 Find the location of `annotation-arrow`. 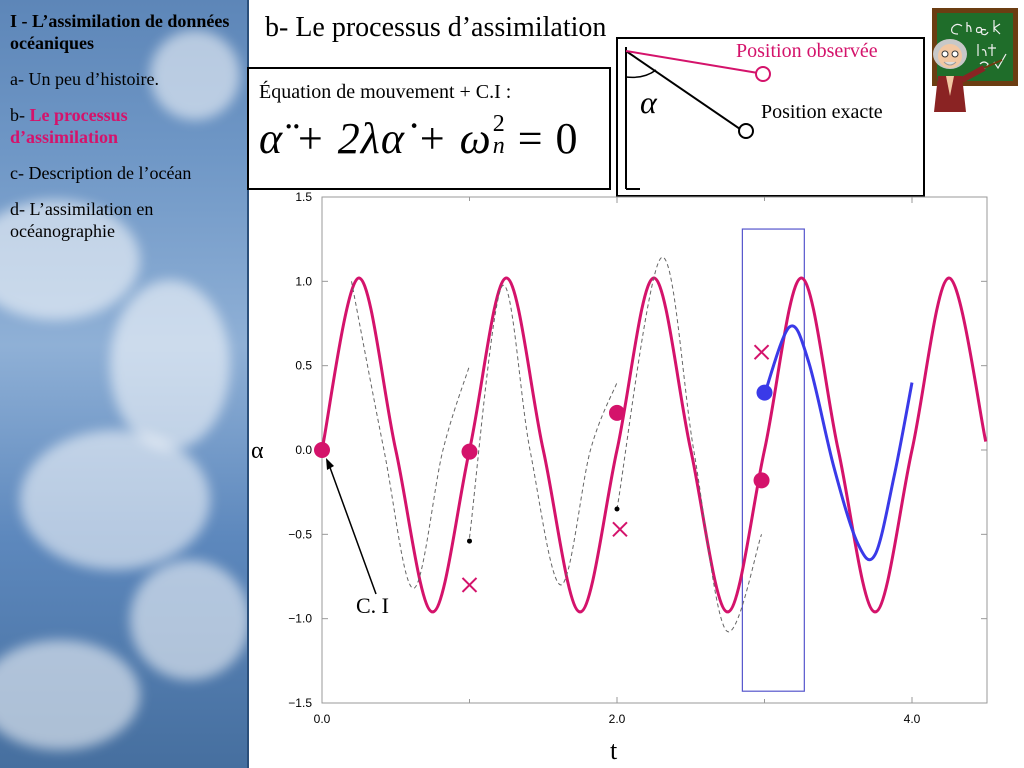

annotation-arrow is located at coordinates (352, 528).